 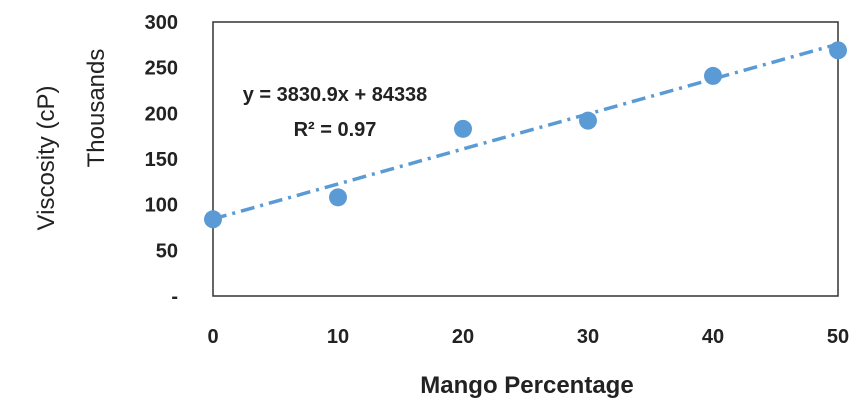 I want to click on y-tick-label: 100, so click(x=161, y=206).